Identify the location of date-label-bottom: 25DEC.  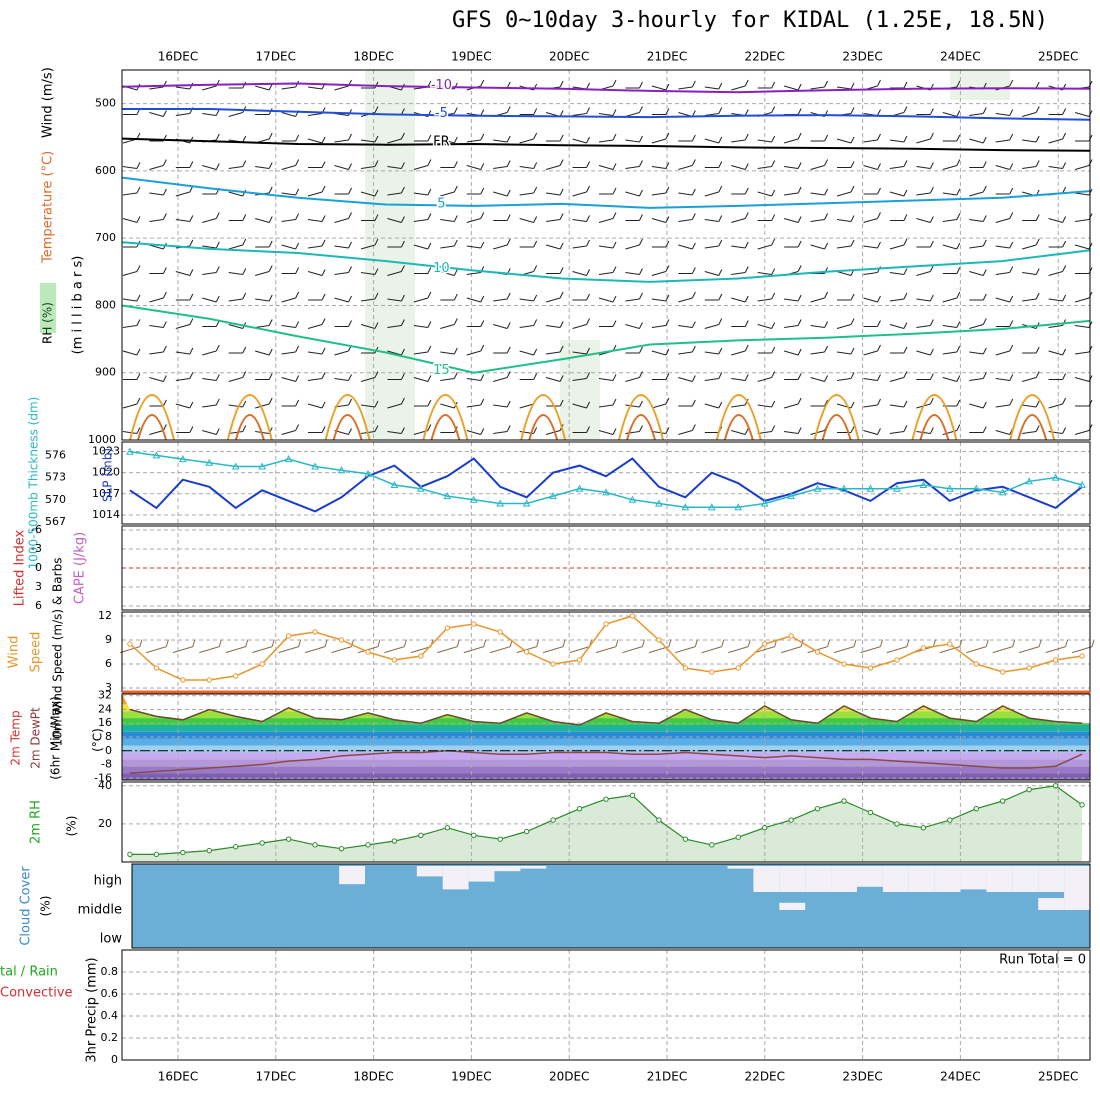
(1058, 1077).